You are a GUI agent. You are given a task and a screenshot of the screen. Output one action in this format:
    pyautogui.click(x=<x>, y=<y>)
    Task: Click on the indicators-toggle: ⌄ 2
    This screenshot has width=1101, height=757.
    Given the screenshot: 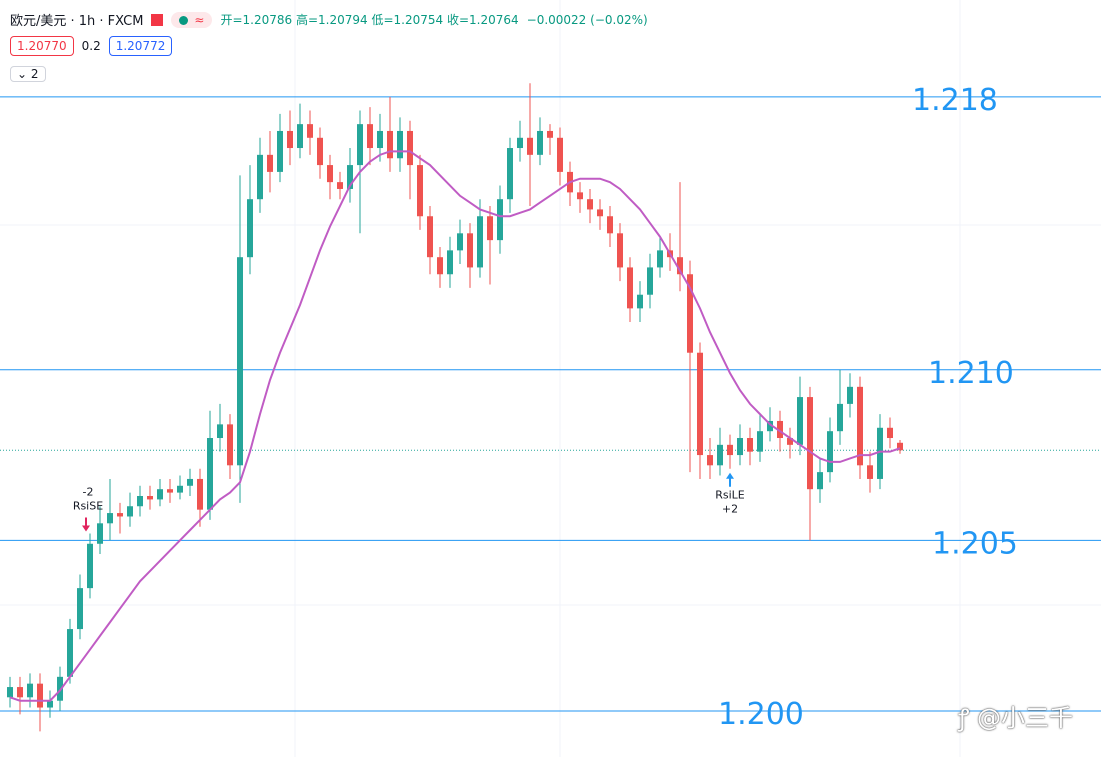 What is the action you would take?
    pyautogui.click(x=28, y=74)
    